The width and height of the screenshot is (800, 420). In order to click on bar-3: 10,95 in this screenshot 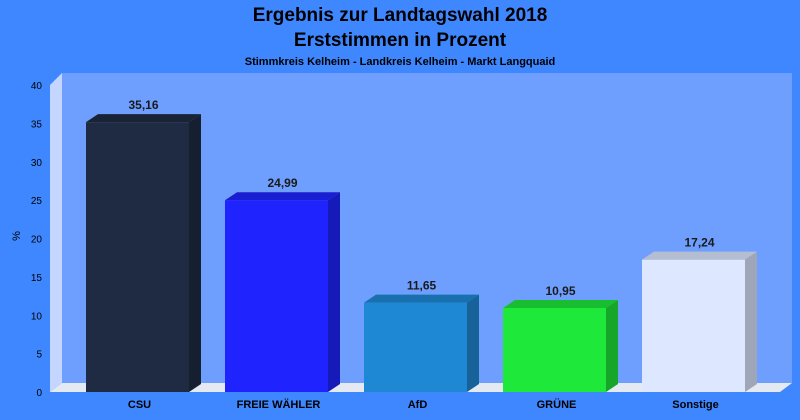, I will do `click(560, 338)`.